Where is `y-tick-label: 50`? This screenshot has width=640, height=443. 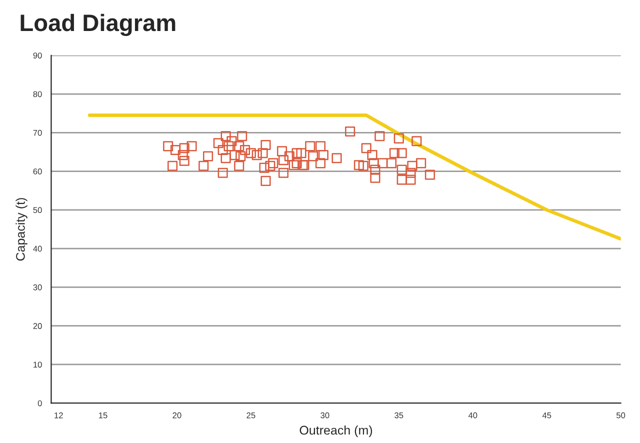 y-tick-label: 50 is located at coordinates (37, 210).